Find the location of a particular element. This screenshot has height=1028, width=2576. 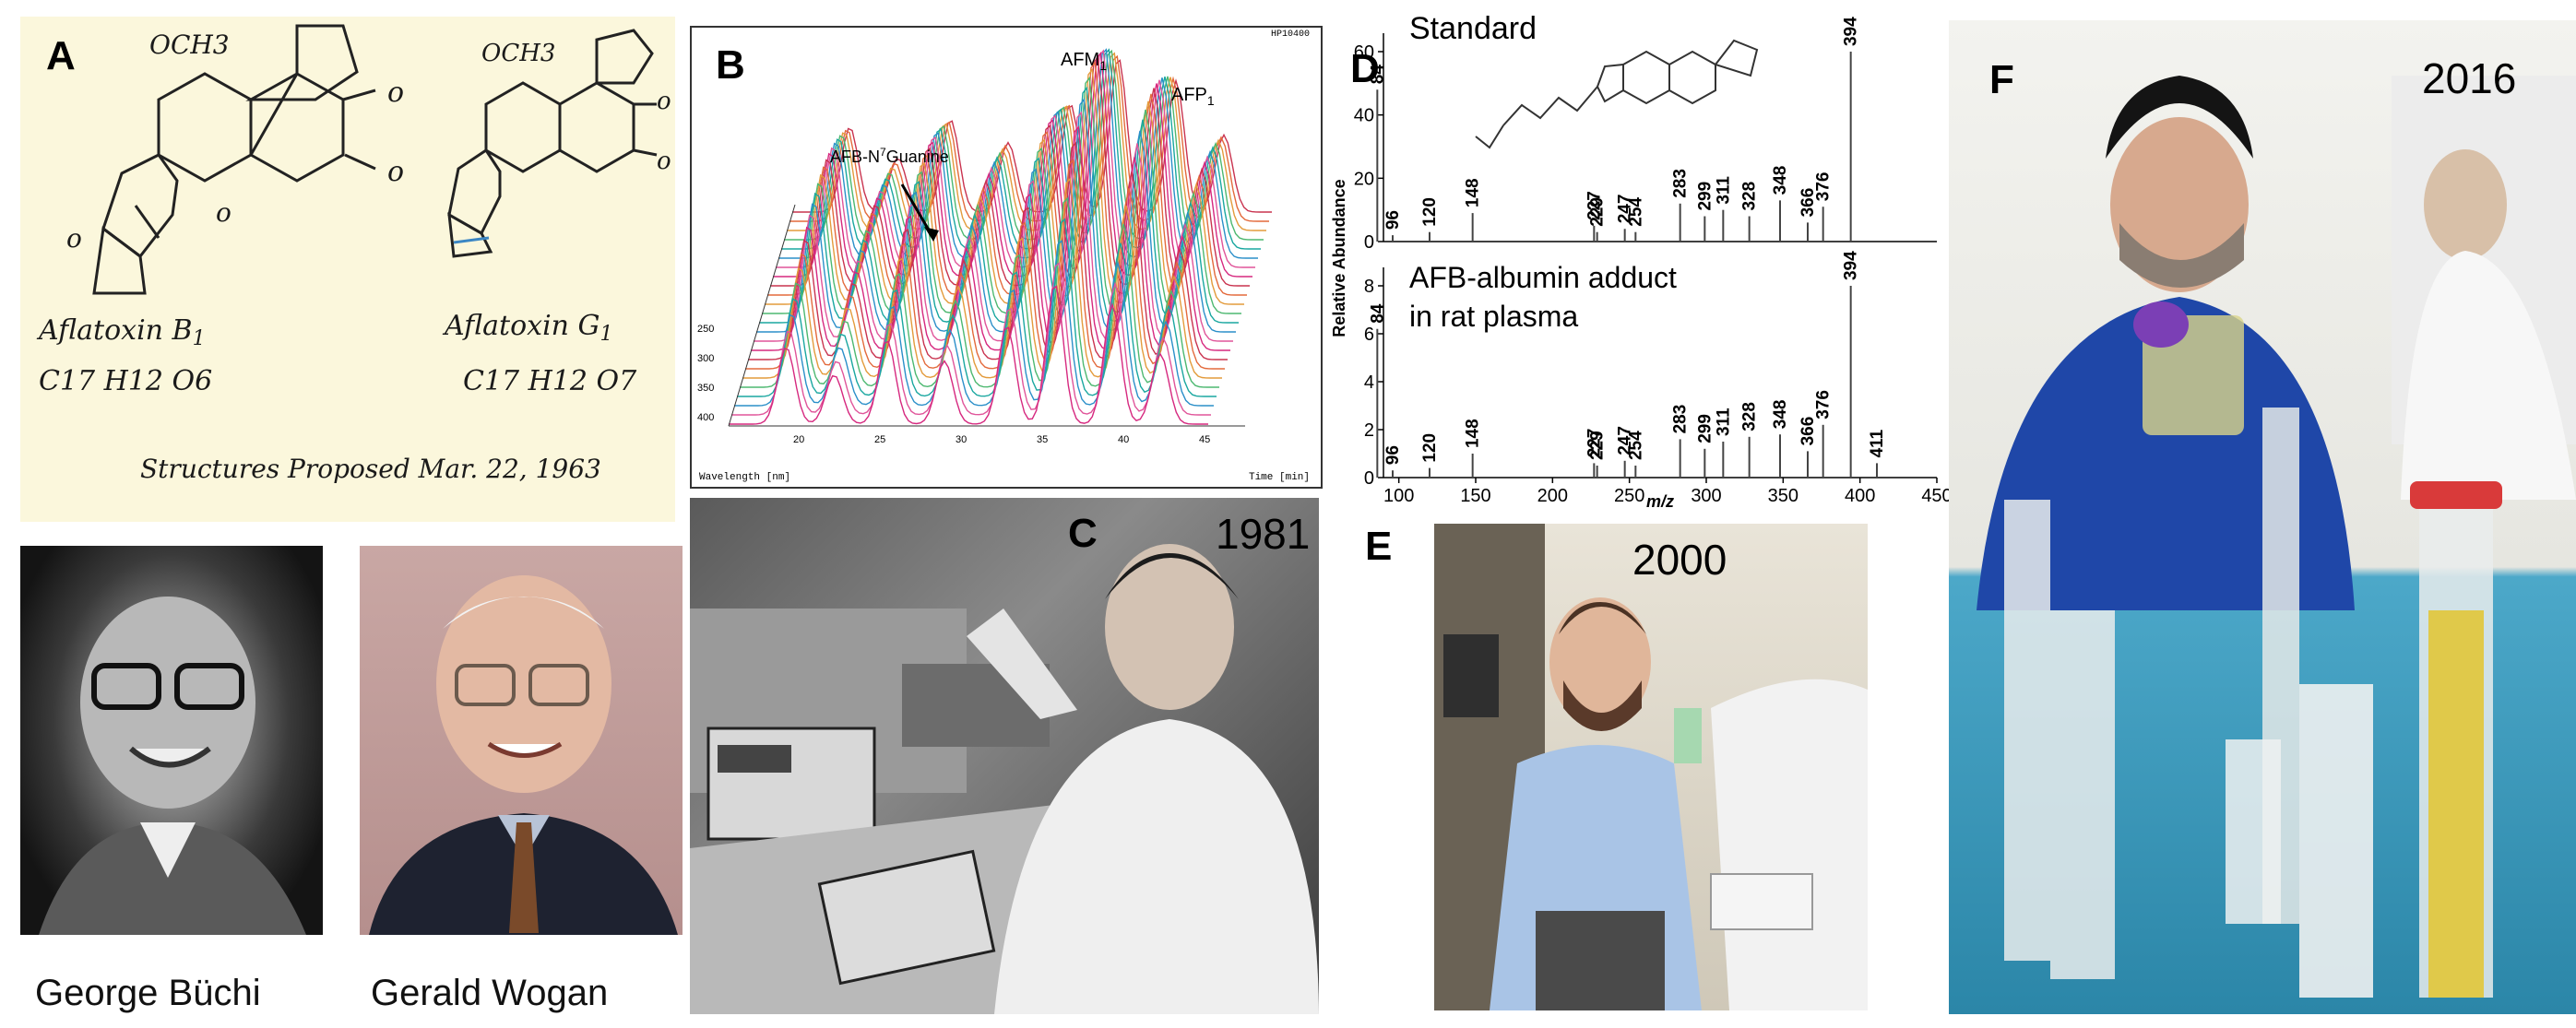

wavelength-tick-label: 400 is located at coordinates (706, 417).